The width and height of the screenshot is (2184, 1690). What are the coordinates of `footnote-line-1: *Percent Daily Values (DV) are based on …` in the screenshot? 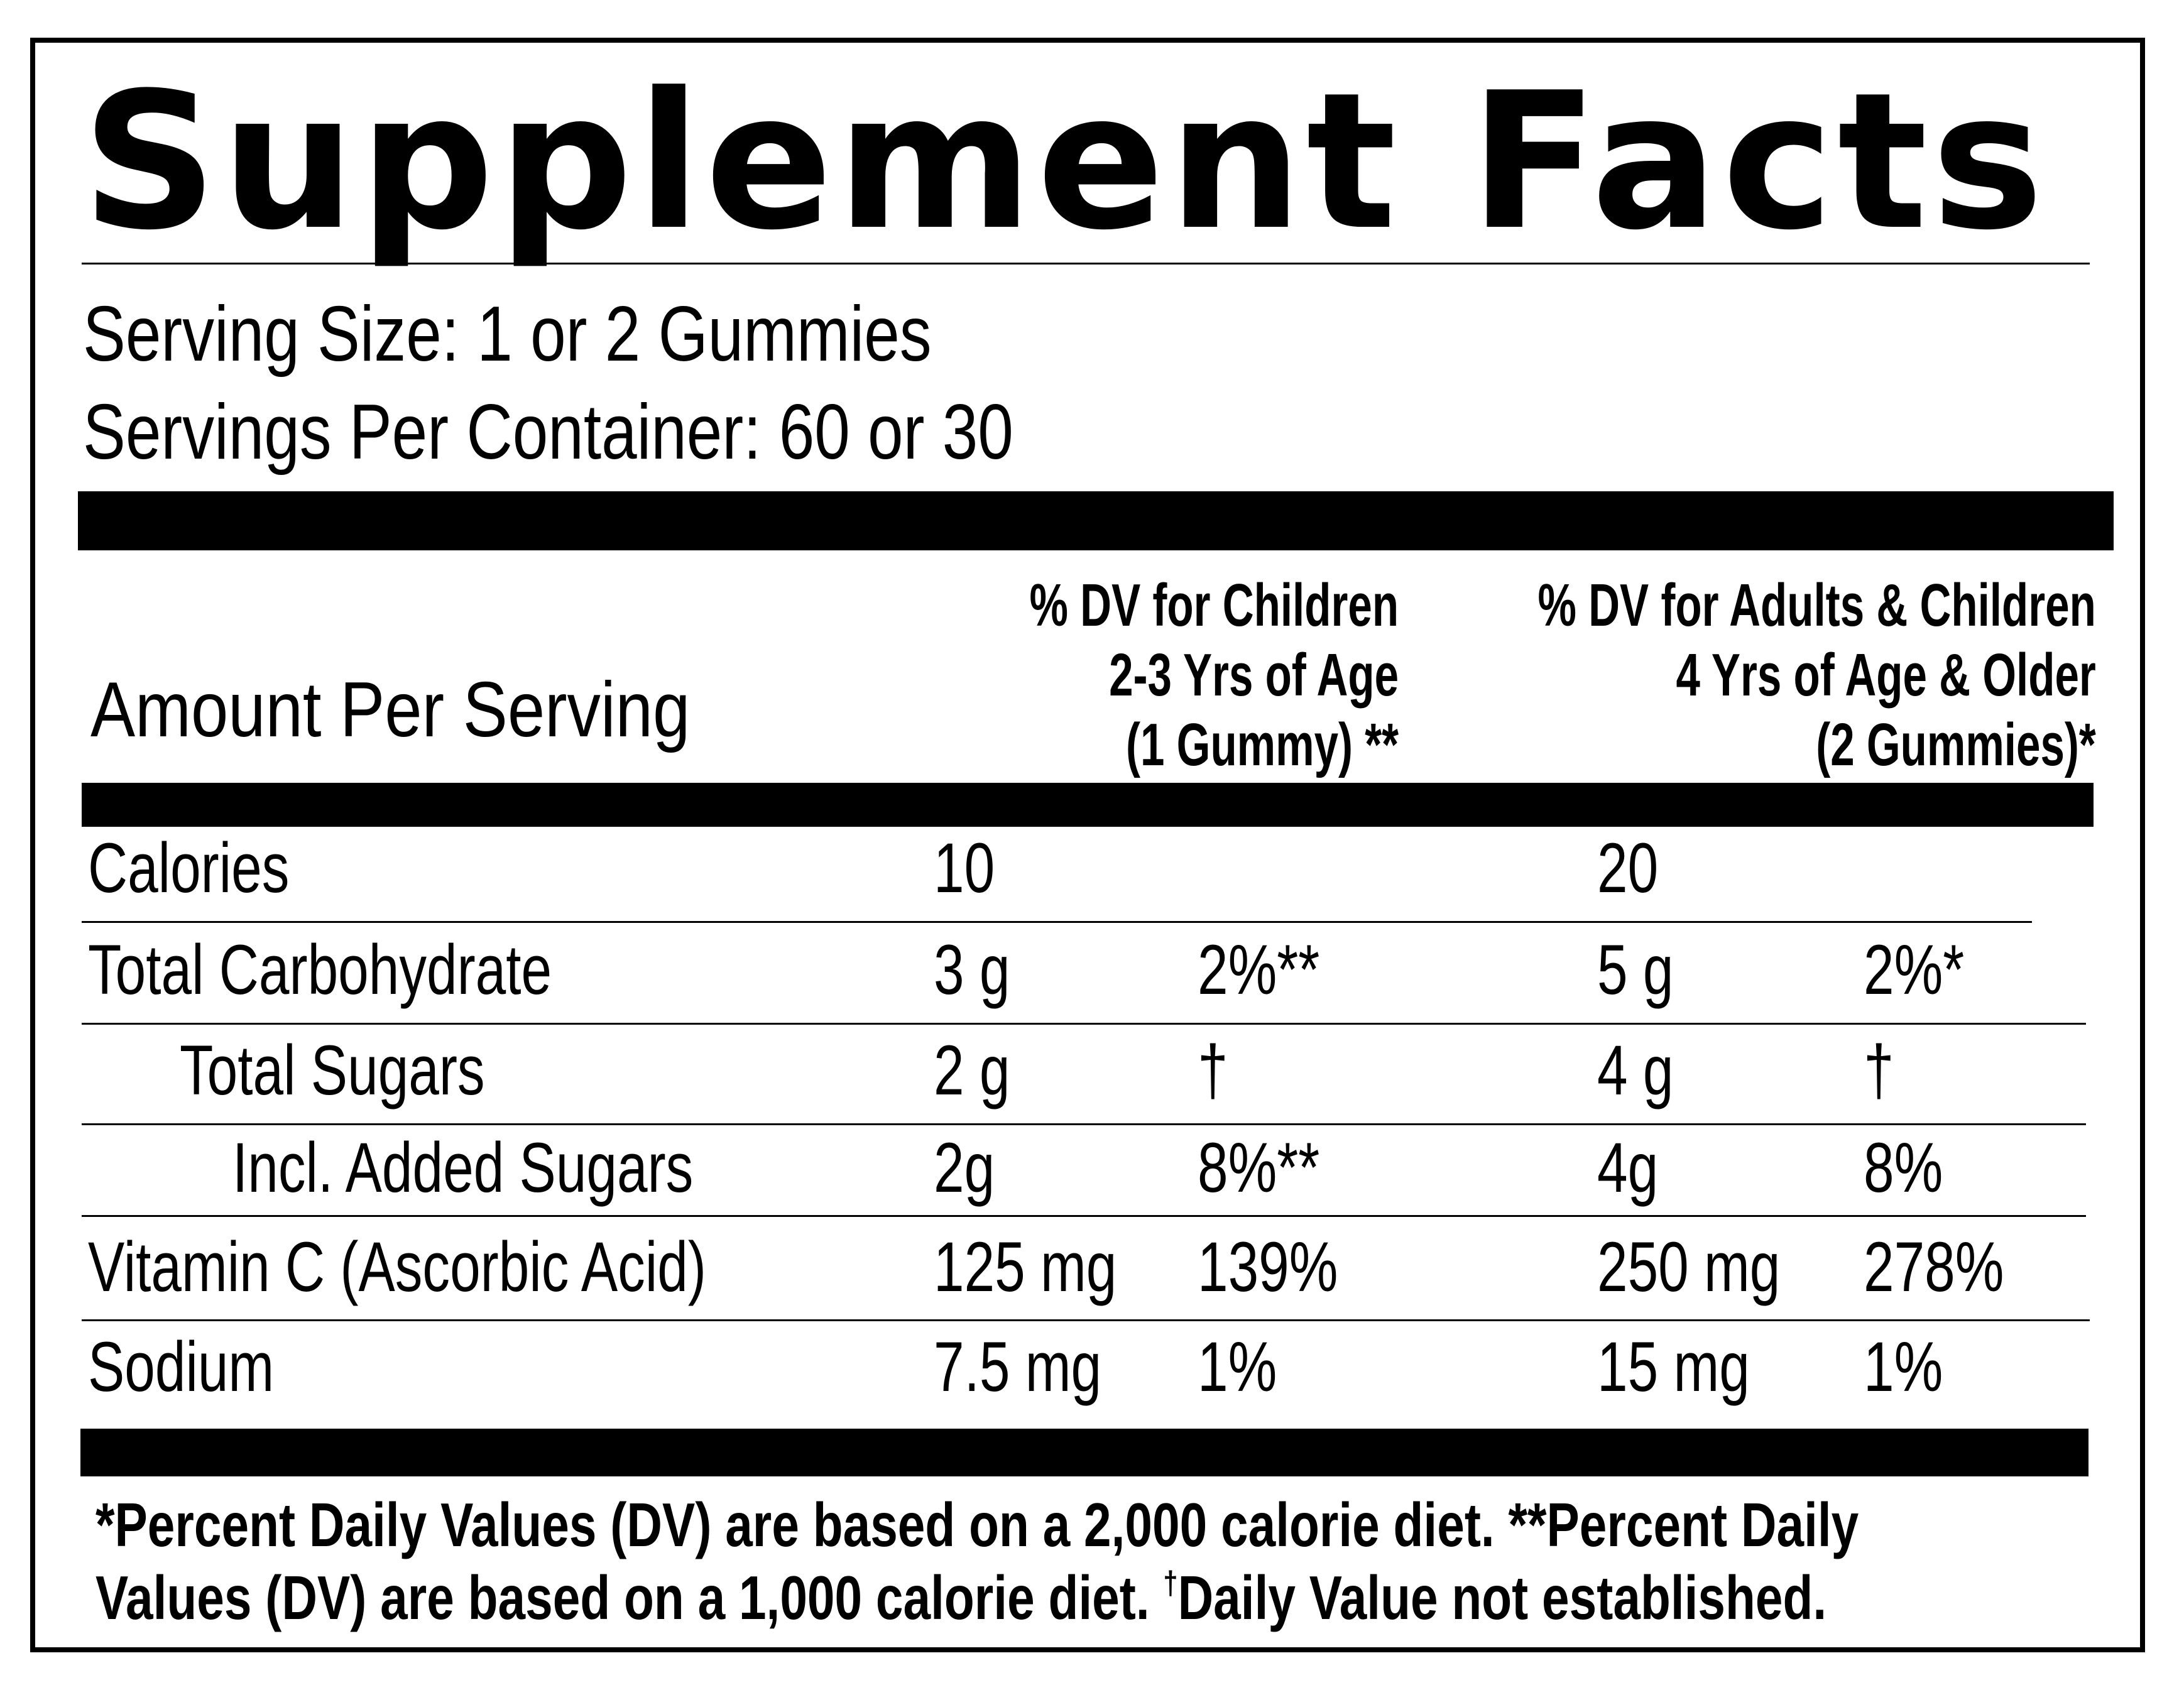 It's located at (977, 1524).